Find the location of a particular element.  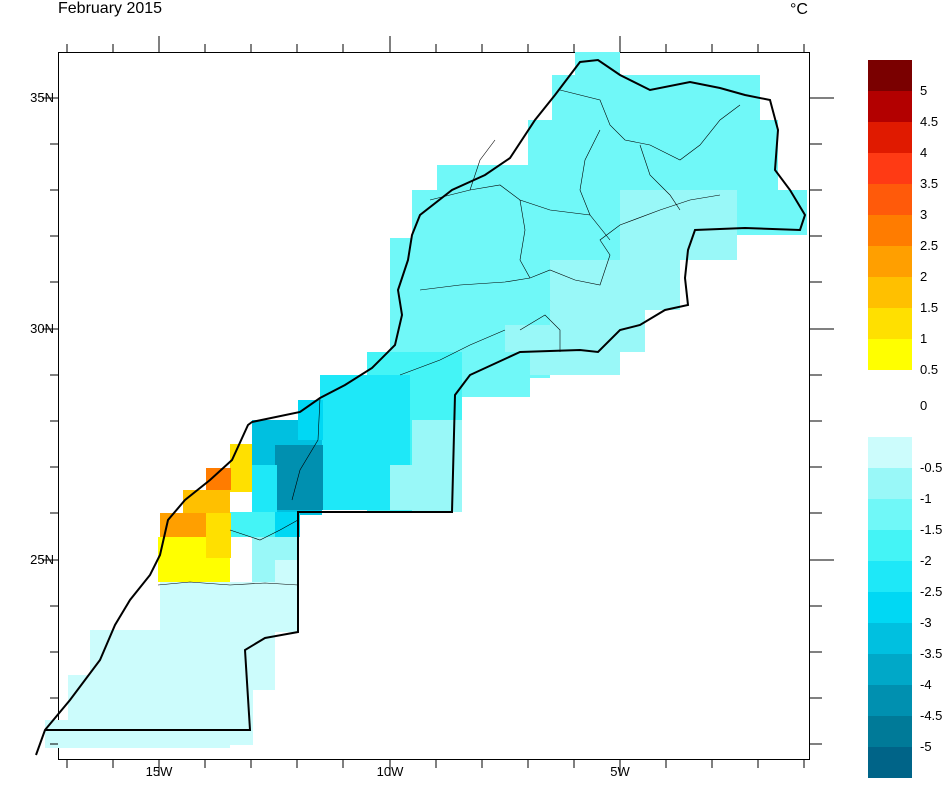

legend-warm-label: 4 is located at coordinates (924, 152).